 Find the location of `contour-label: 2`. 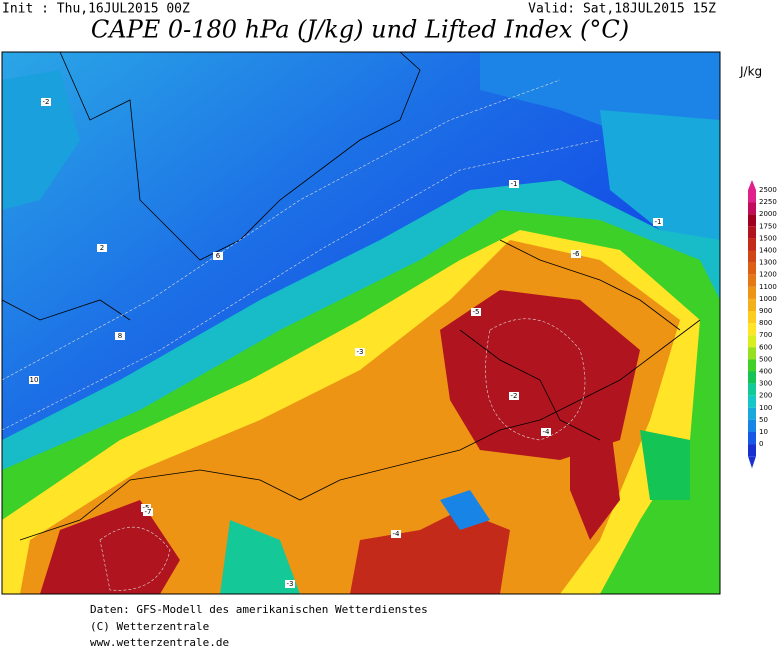

contour-label: 2 is located at coordinates (102, 248).